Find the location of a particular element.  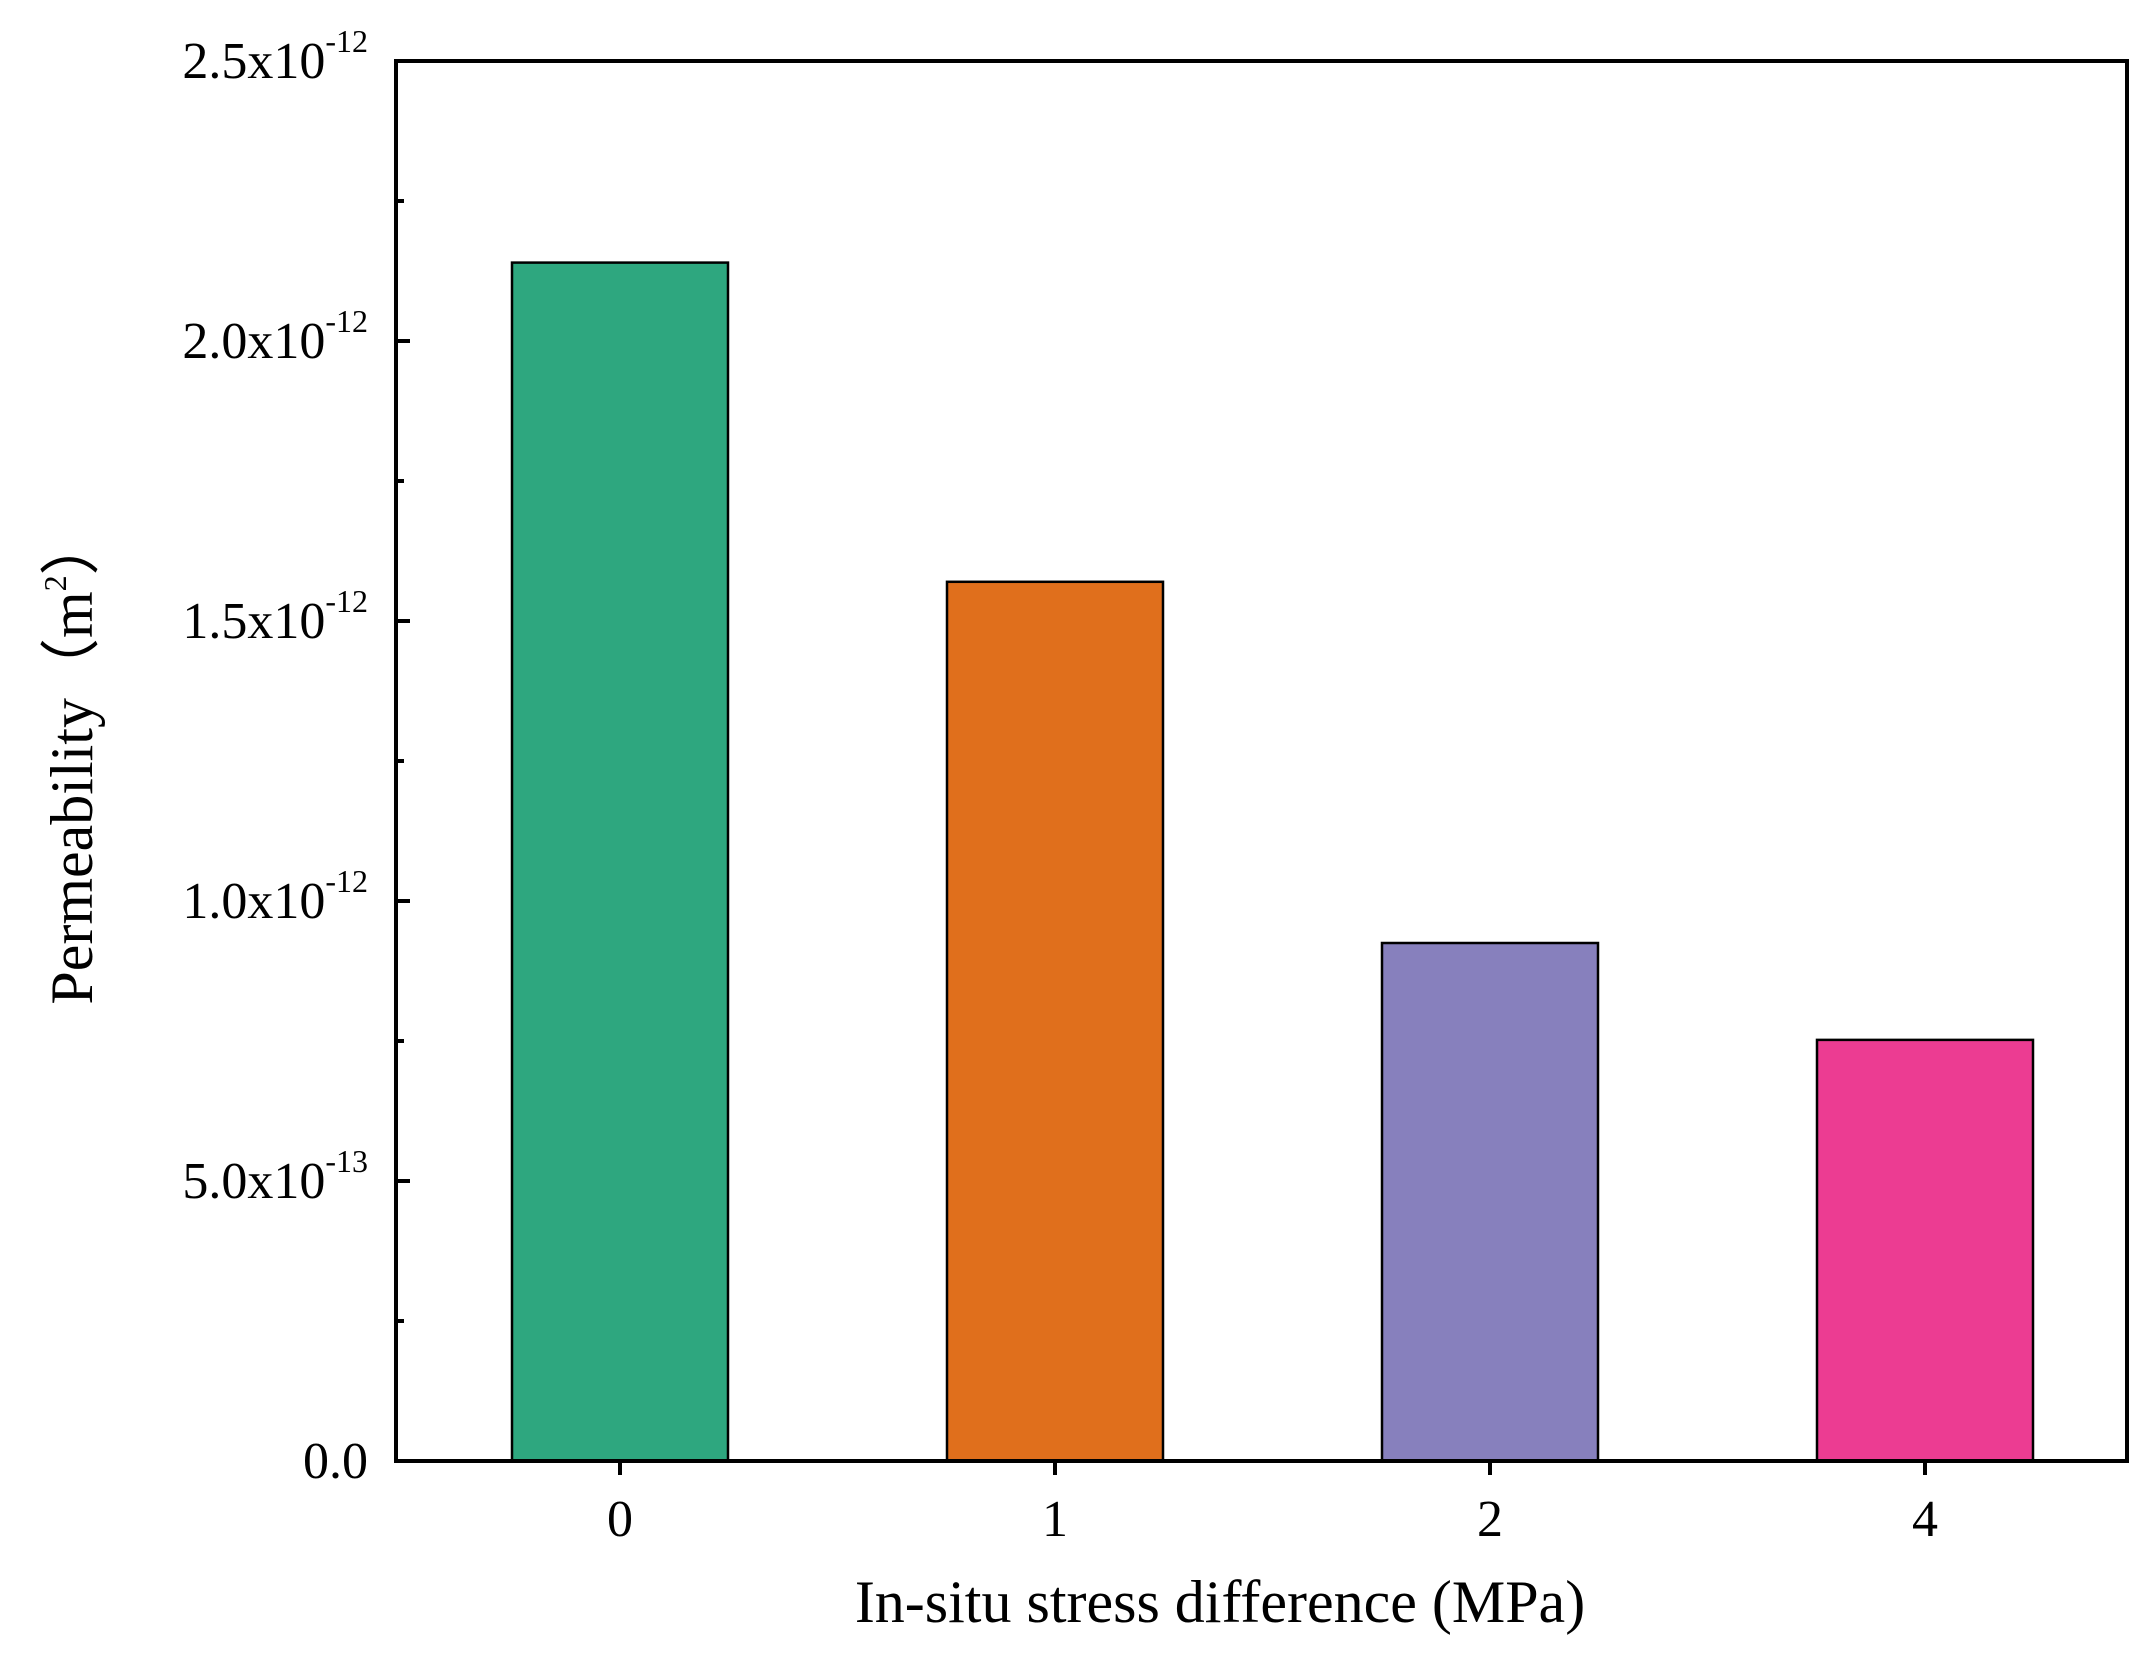

x-axis-title: In-situ stress difference (MPa) is located at coordinates (1220, 1602).